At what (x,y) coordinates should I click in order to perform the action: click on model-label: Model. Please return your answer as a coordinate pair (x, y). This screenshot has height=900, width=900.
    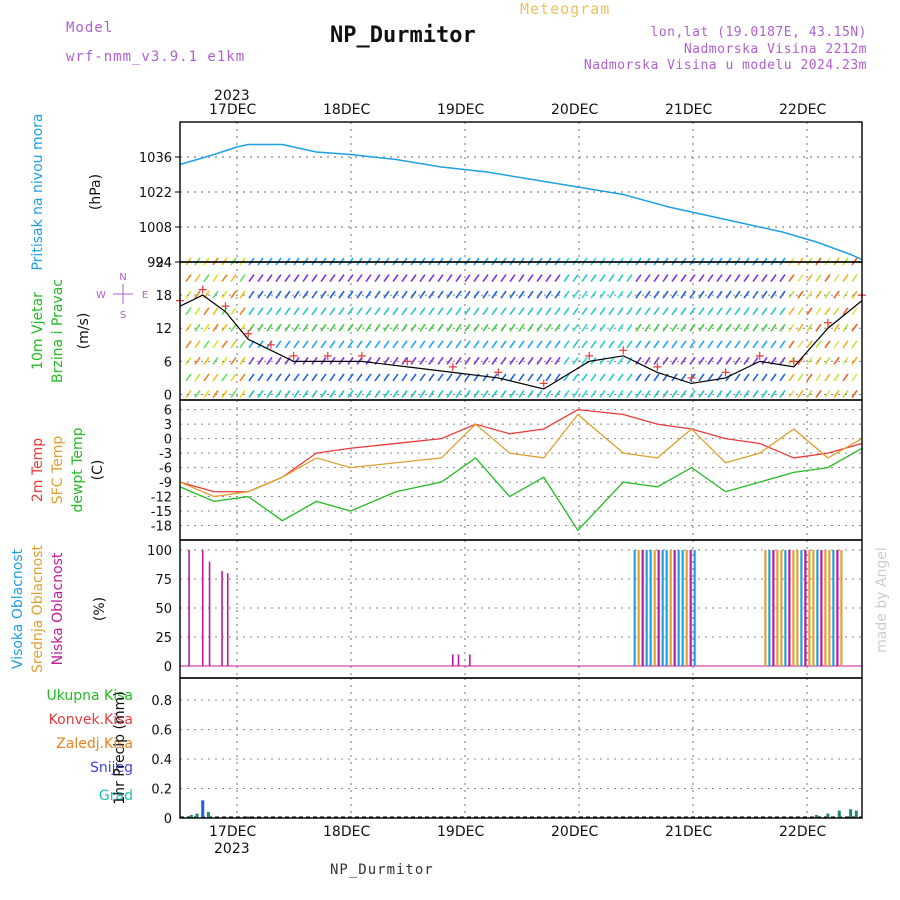
    Looking at the image, I should click on (90, 28).